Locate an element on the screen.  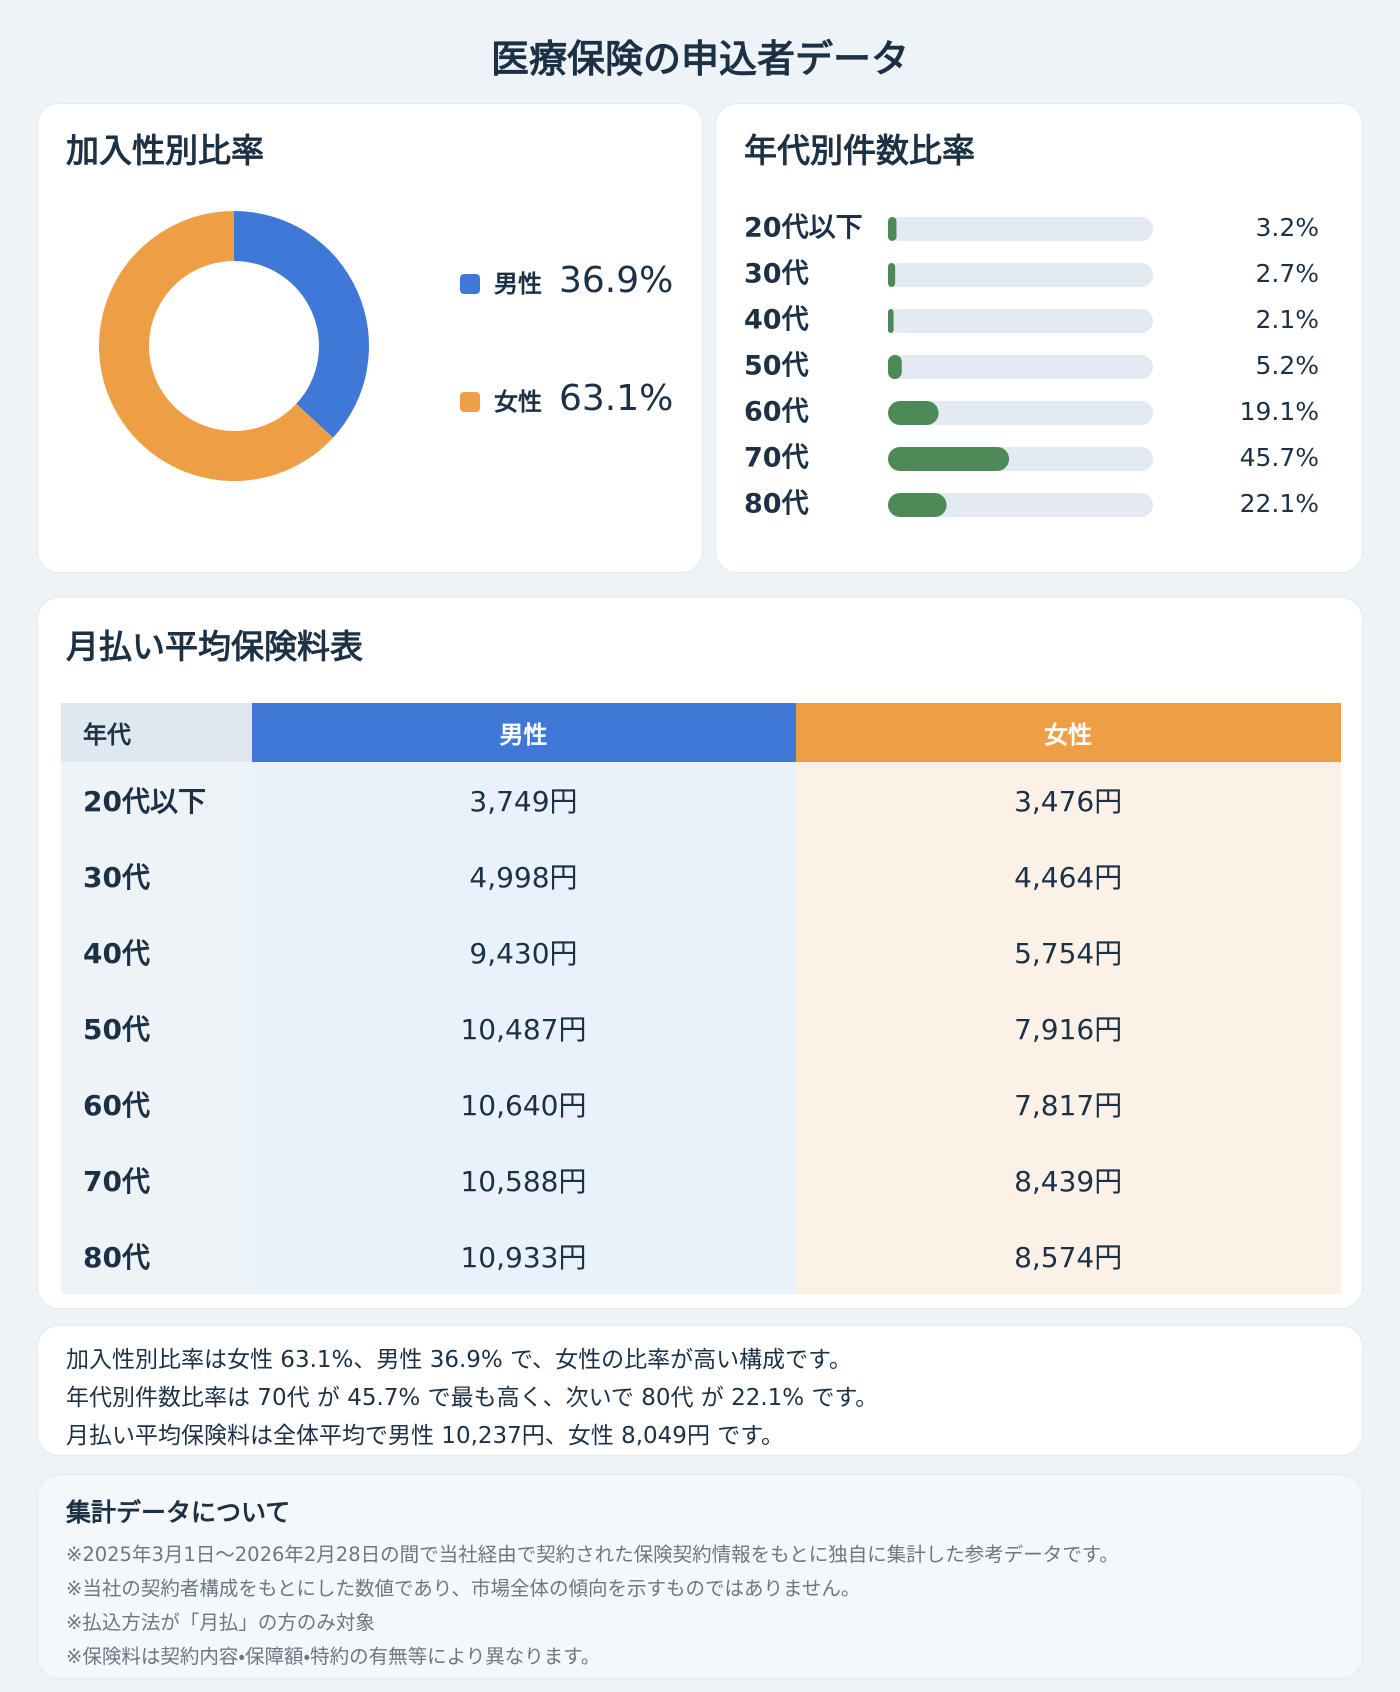
table-row: 80代 10,933円 8,574円 is located at coordinates (701, 1256).